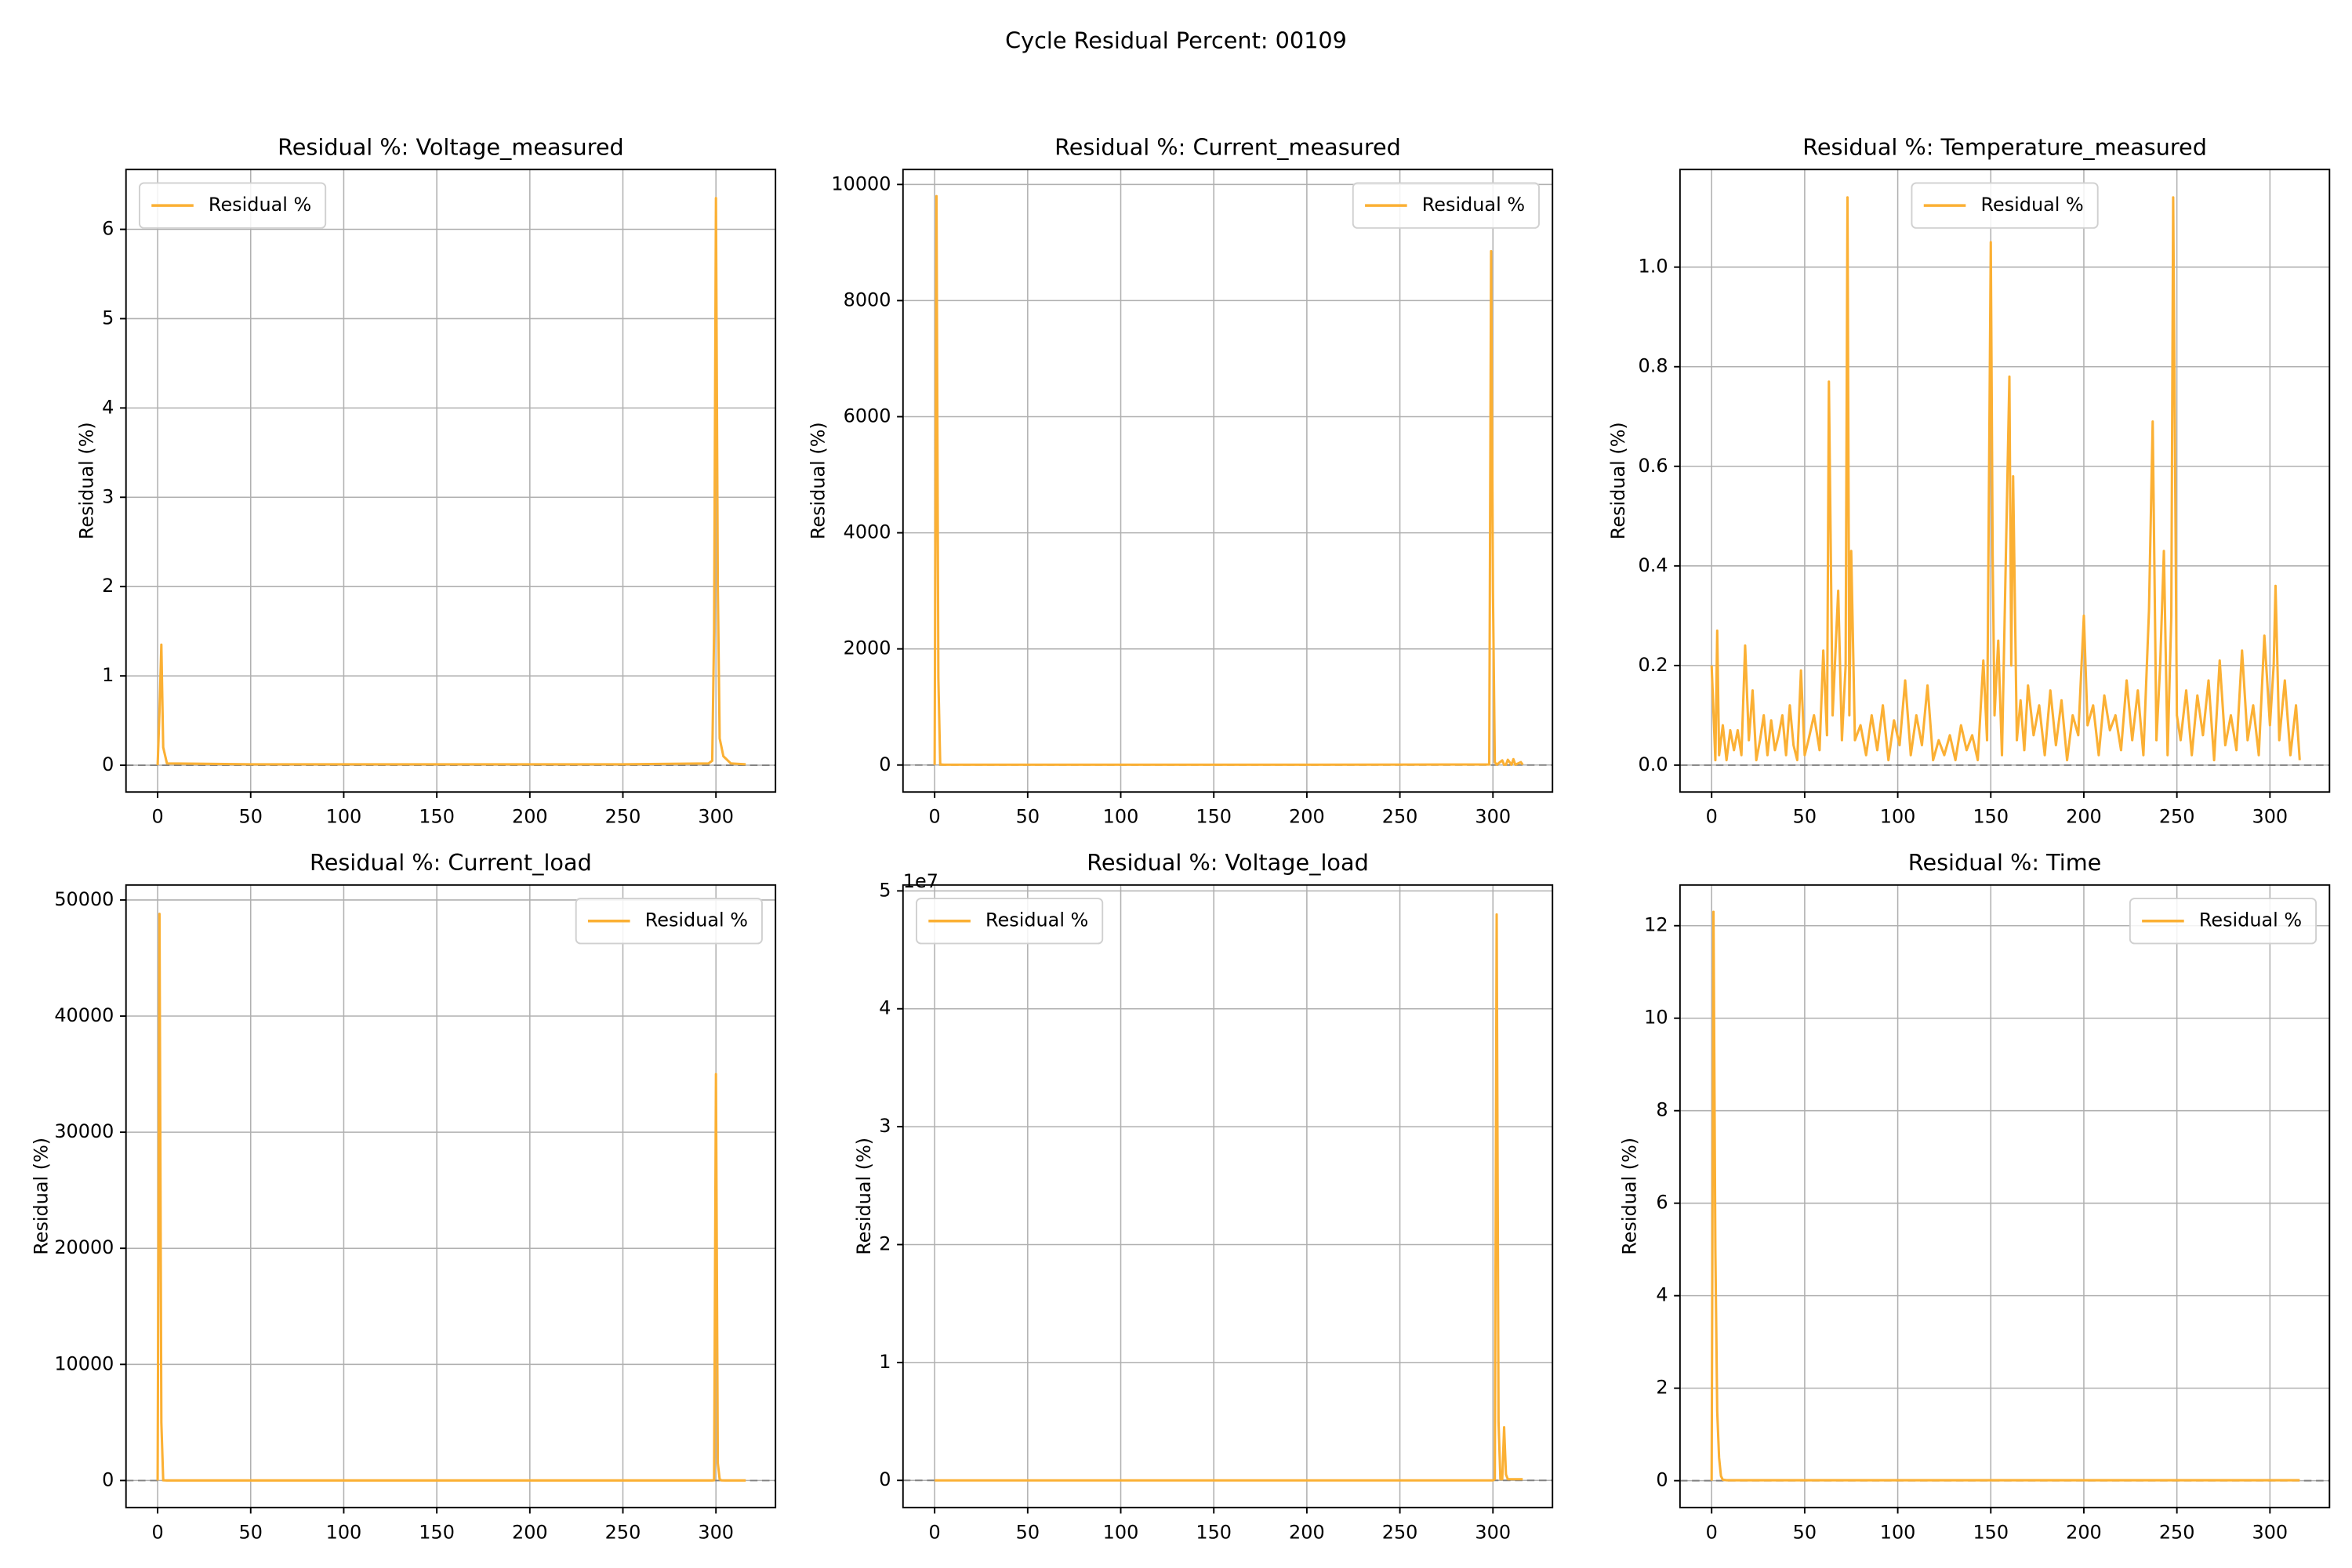 This screenshot has height=1568, width=2352. I want to click on y-tick-label: 8, so click(1662, 1110).